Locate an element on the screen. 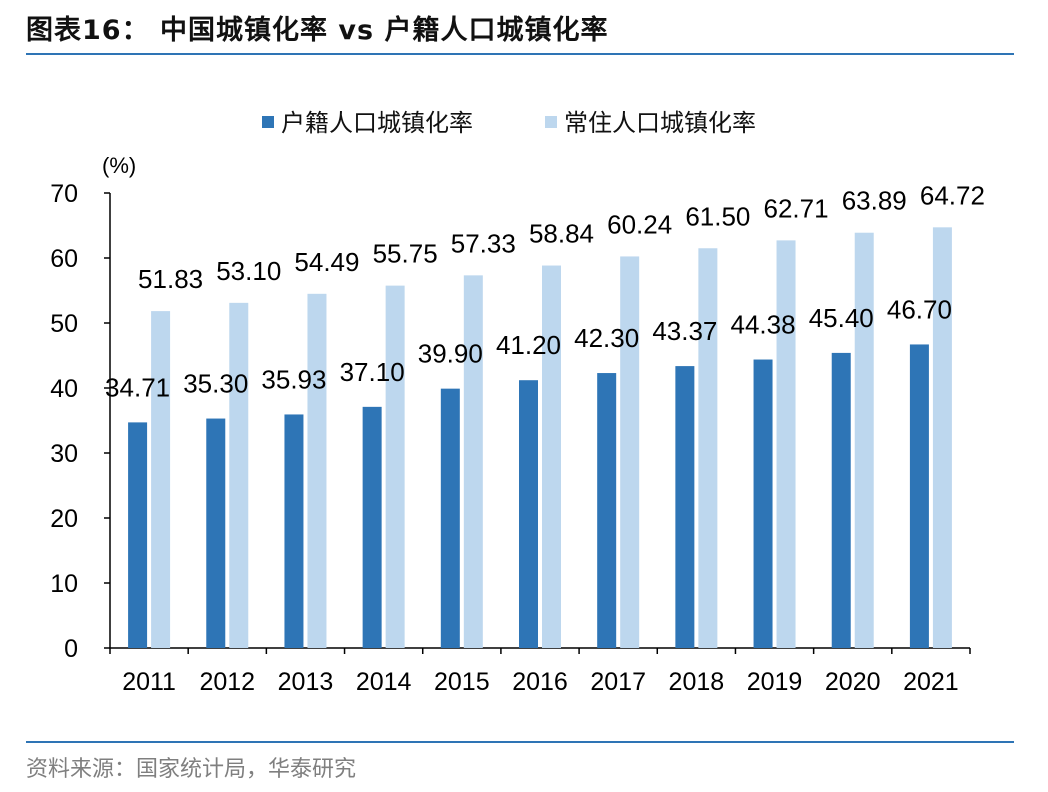 This screenshot has width=1048, height=792. data-label-hukou-2016: 41.20 is located at coordinates (528, 345).